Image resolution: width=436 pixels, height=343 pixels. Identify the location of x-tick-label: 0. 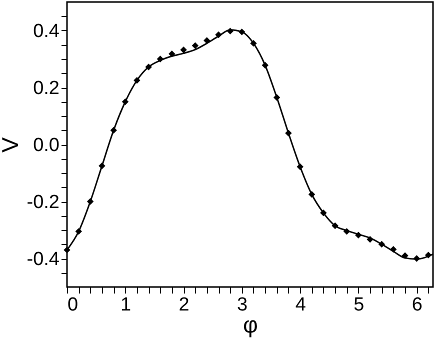
(73, 305).